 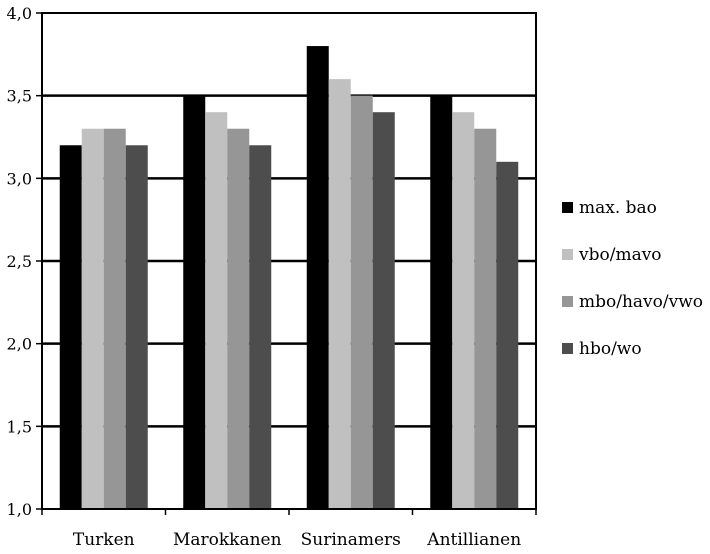 I want to click on x-tick-label: Turken, so click(x=104, y=540).